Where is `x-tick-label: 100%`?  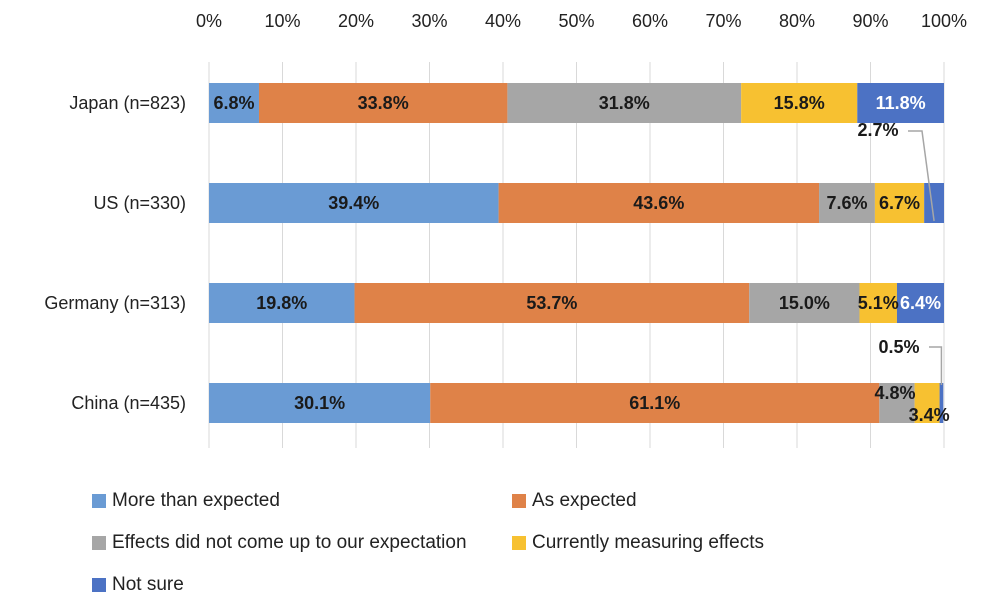
x-tick-label: 100% is located at coordinates (944, 21).